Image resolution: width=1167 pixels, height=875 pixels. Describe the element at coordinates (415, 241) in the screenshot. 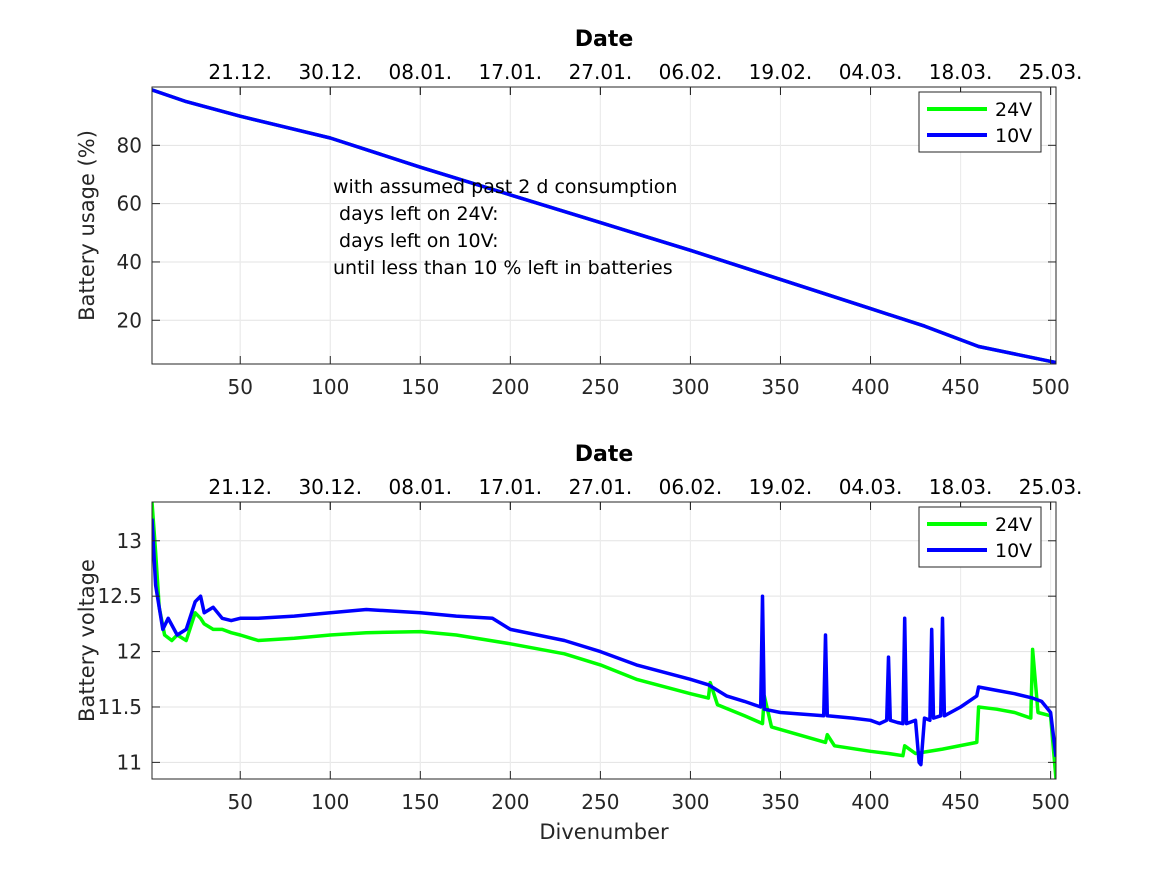

I see `annotation-line: days left on 10V:` at that location.